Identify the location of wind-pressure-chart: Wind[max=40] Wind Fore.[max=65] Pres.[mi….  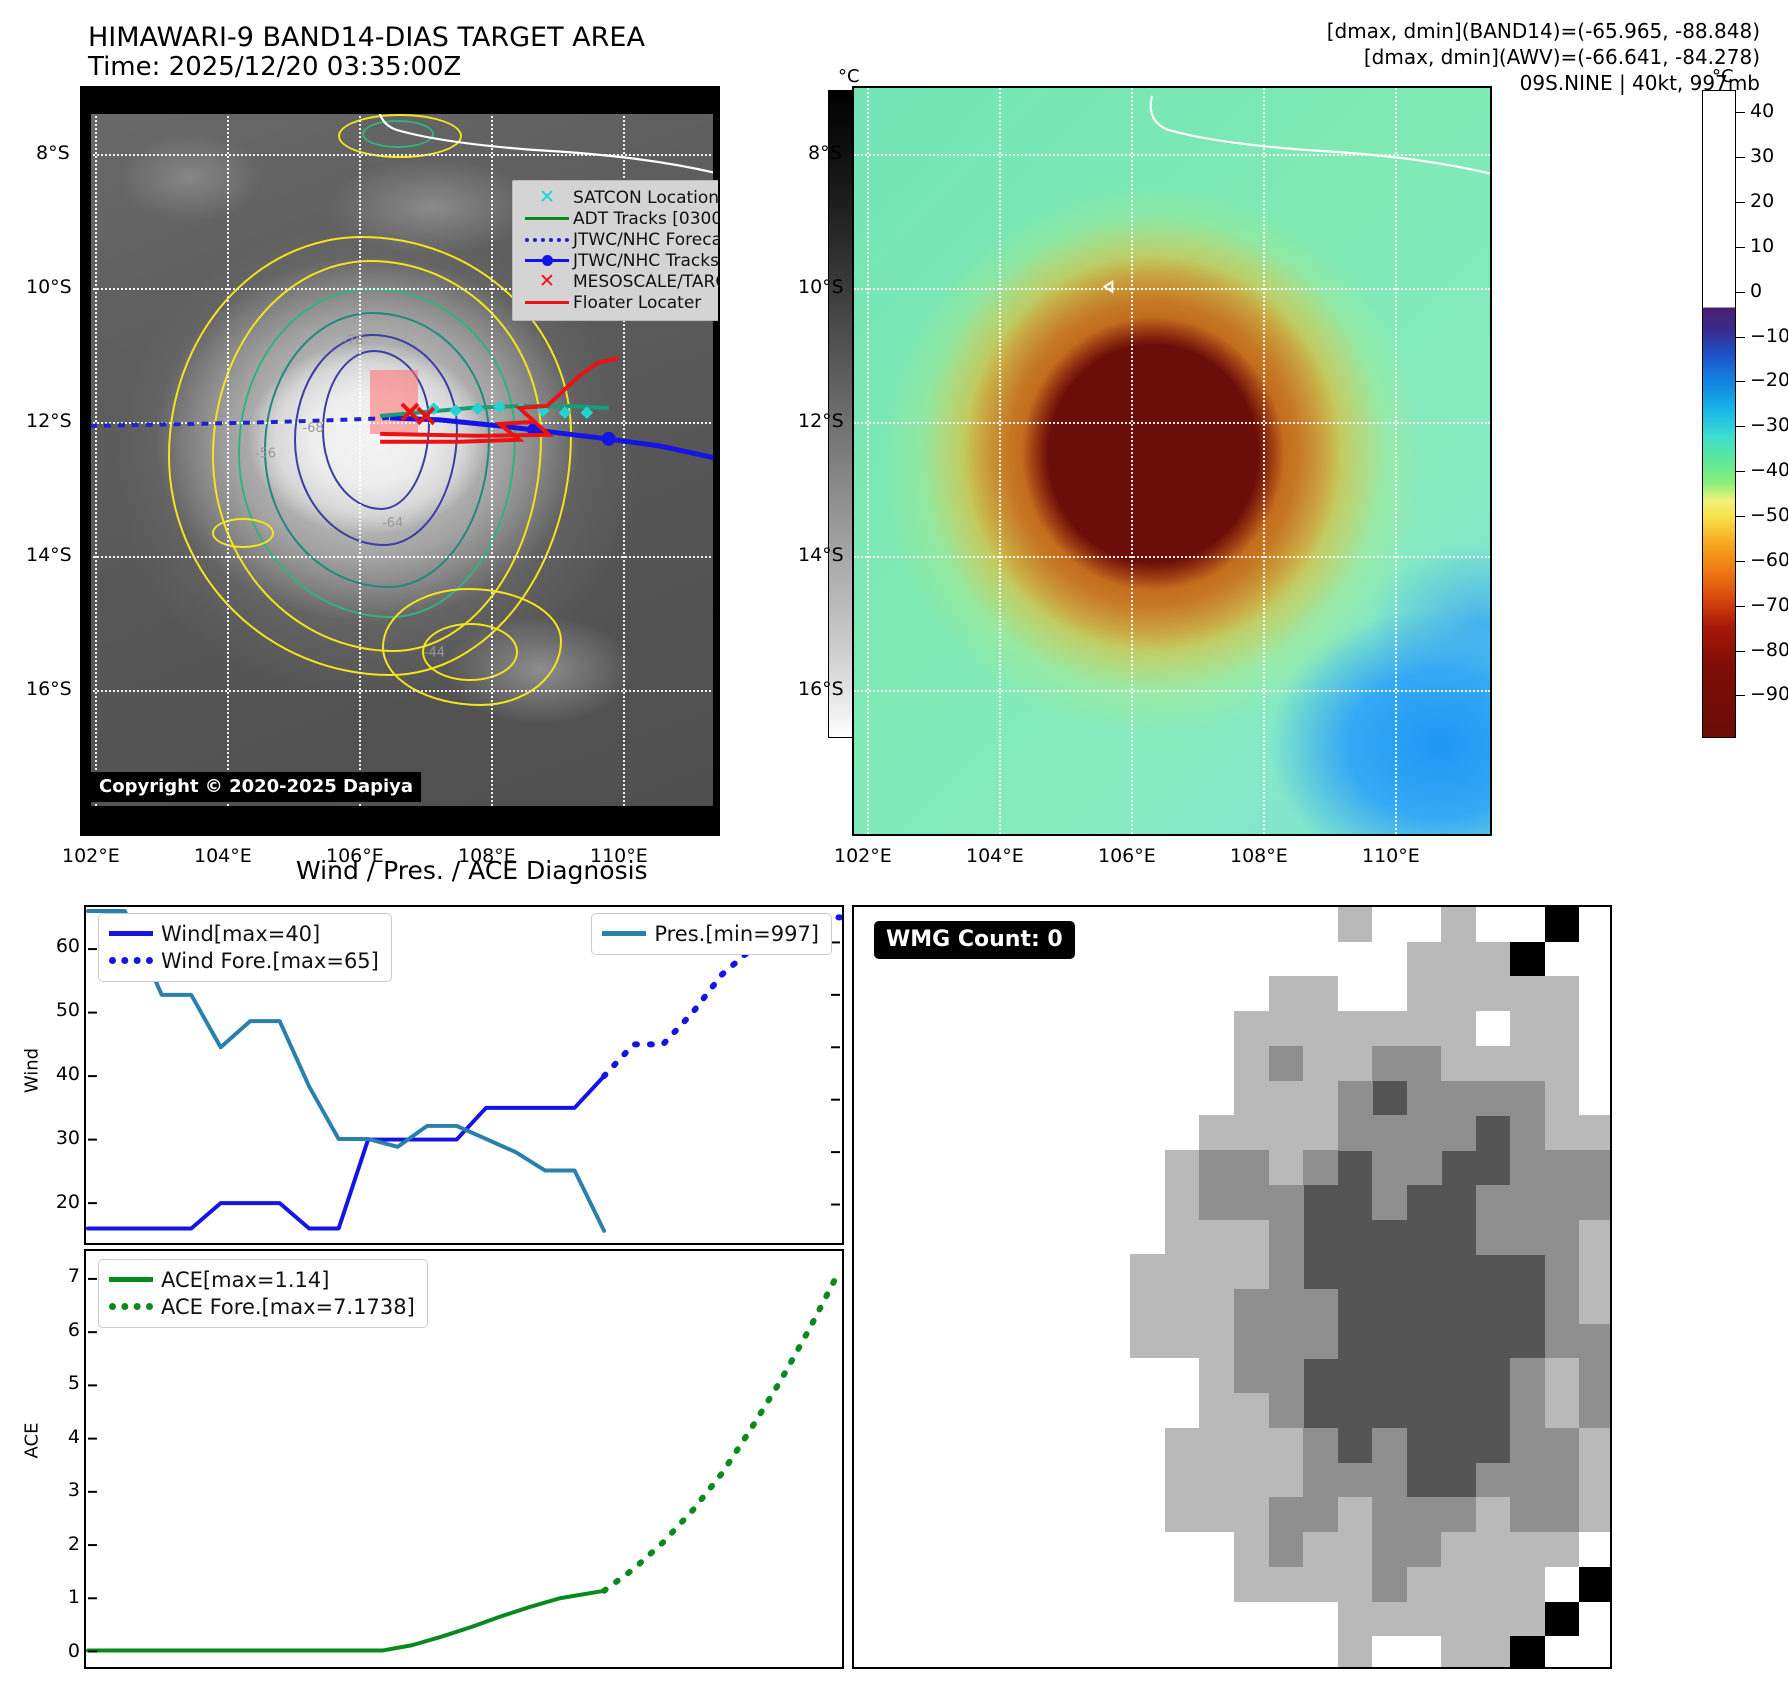
(464, 1075).